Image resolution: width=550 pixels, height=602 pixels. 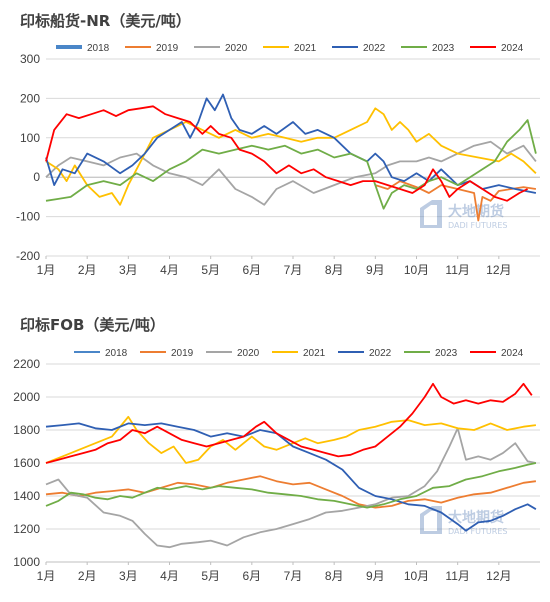 What do you see at coordinates (28, 256) in the screenshot?
I see `y-tick-label: -200` at bounding box center [28, 256].